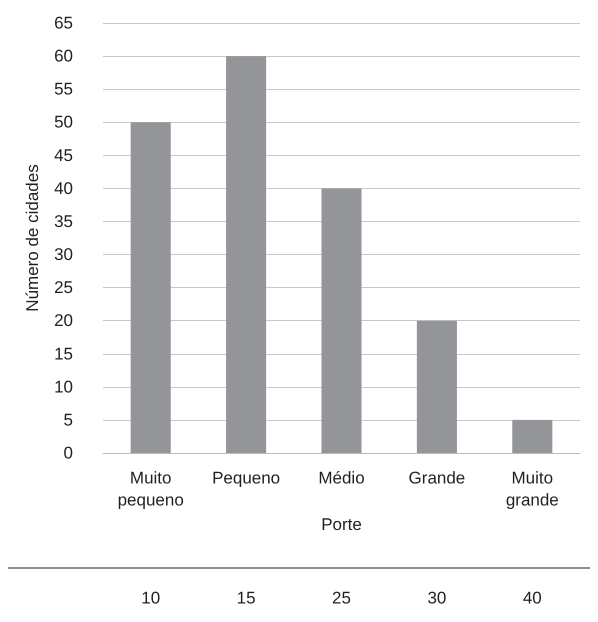 This screenshot has width=598, height=622. Describe the element at coordinates (436, 598) in the screenshot. I see `text: 30` at that location.